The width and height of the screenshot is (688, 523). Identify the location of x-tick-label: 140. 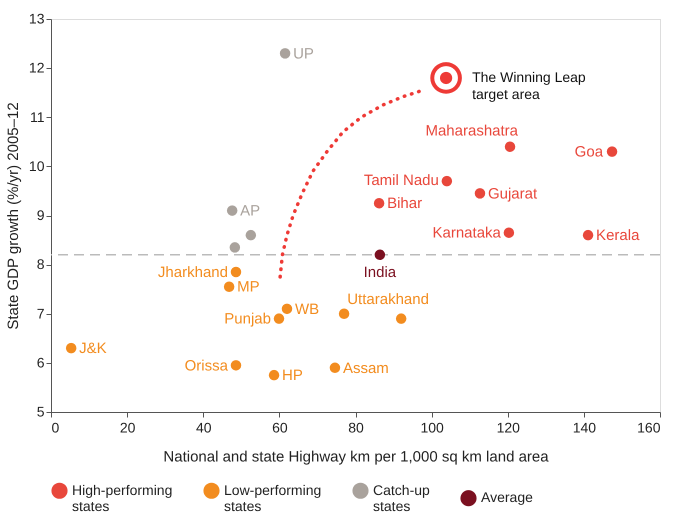
(584, 428).